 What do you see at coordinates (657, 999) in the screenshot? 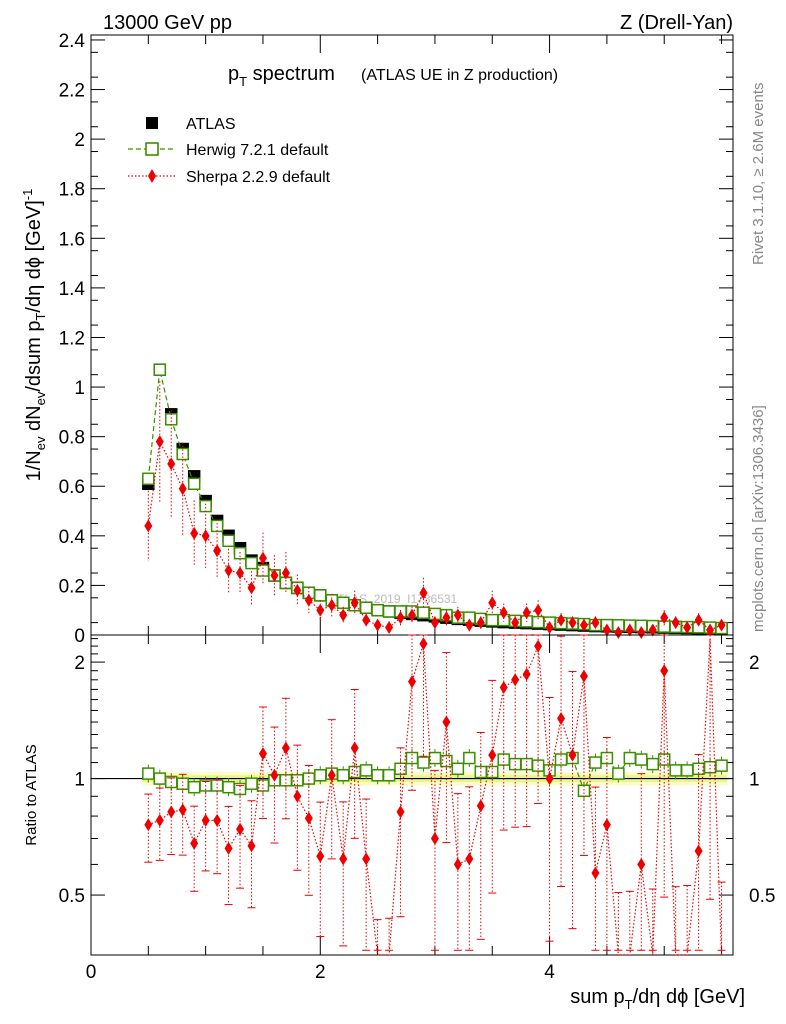
I see `x-axis-label: sum pT/dη dϕ [GeV]` at bounding box center [657, 999].